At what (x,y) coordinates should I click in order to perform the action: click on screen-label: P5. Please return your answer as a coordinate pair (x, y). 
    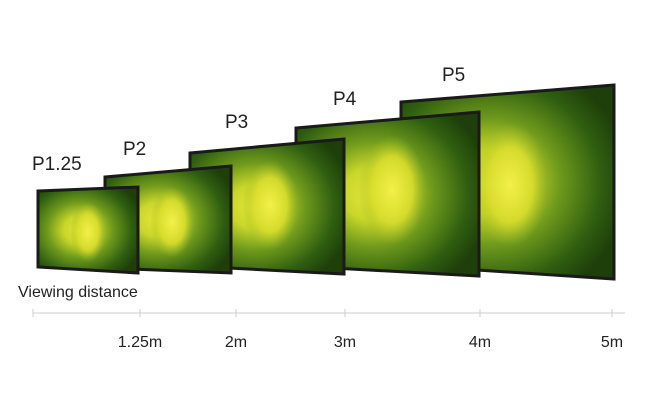
    Looking at the image, I should click on (453, 75).